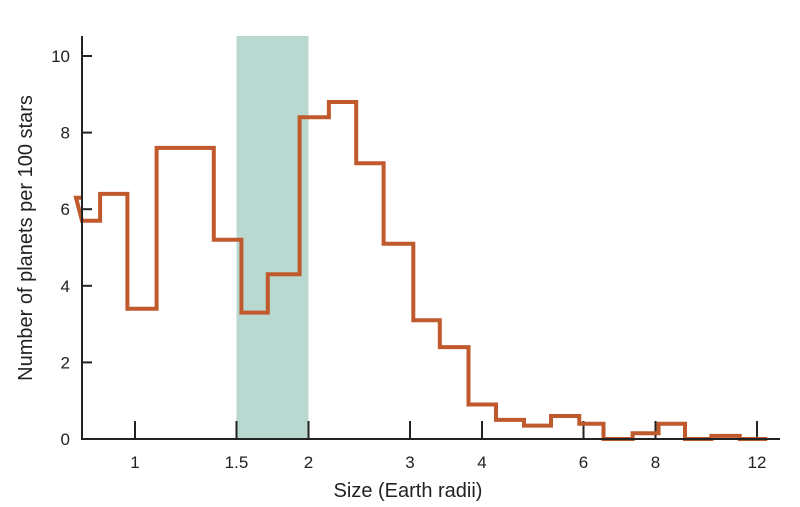 The width and height of the screenshot is (800, 507). I want to click on x-tick-label: 1.5, so click(237, 462).